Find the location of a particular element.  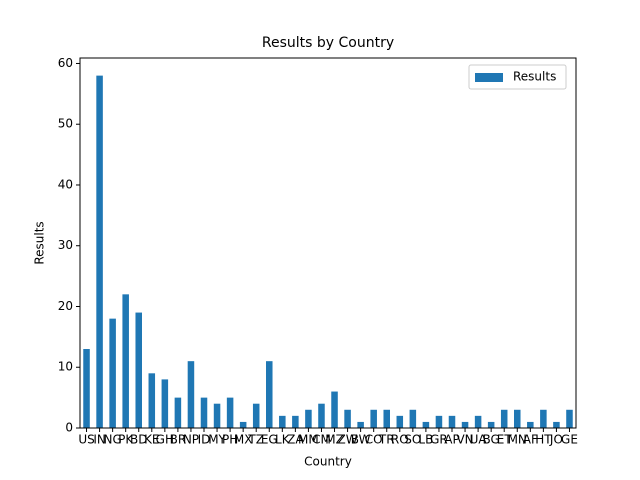

x-tick-label: CM is located at coordinates (321, 440).